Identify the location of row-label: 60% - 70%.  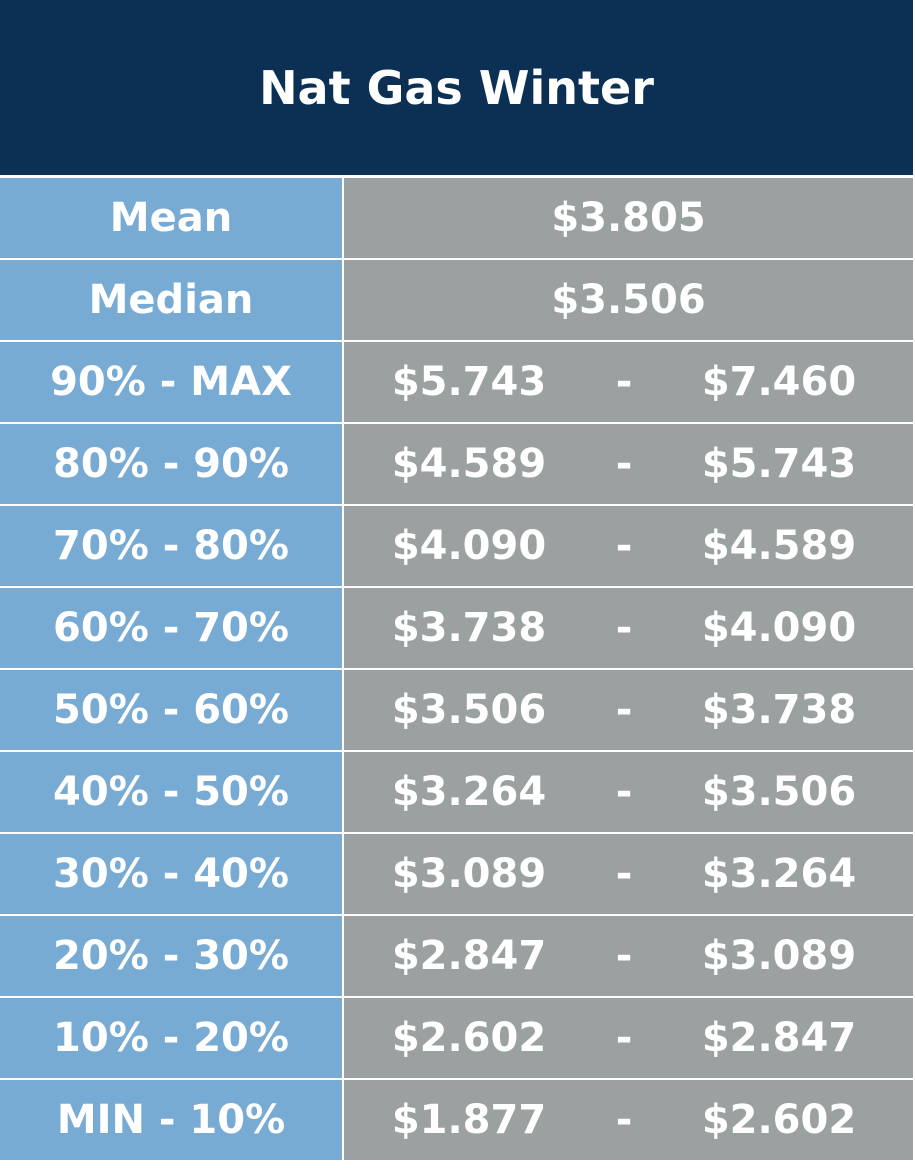
(171, 628).